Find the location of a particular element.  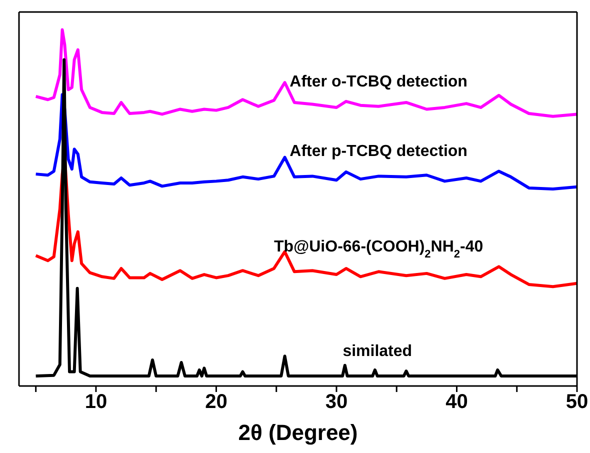

x-tick-label: 10 is located at coordinates (96, 402).